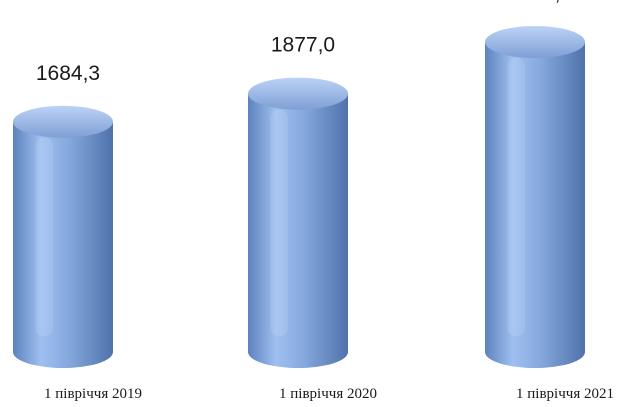 This screenshot has height=407, width=635. I want to click on data-label-3: 2230,0, so click(540, 2).